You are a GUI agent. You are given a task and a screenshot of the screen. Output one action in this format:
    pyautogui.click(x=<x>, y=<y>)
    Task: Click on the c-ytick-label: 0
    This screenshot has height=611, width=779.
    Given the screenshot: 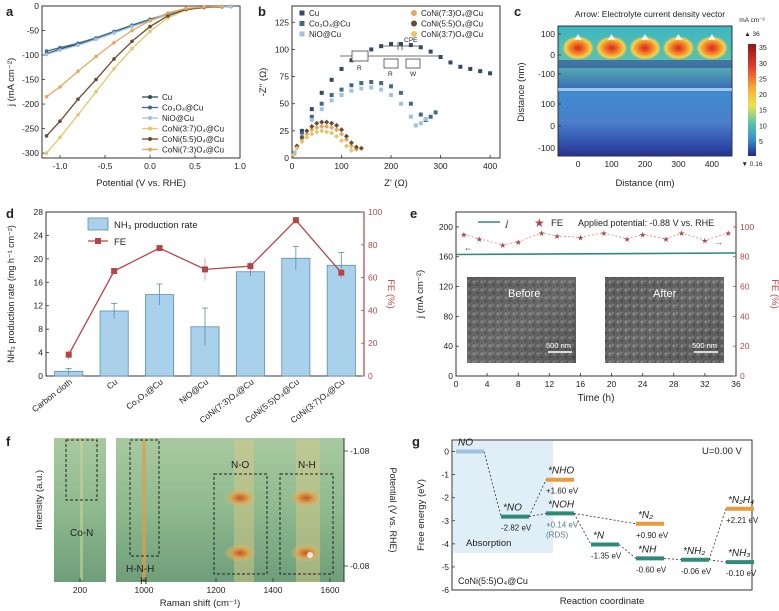 What is the action you would take?
    pyautogui.click(x=552, y=126)
    